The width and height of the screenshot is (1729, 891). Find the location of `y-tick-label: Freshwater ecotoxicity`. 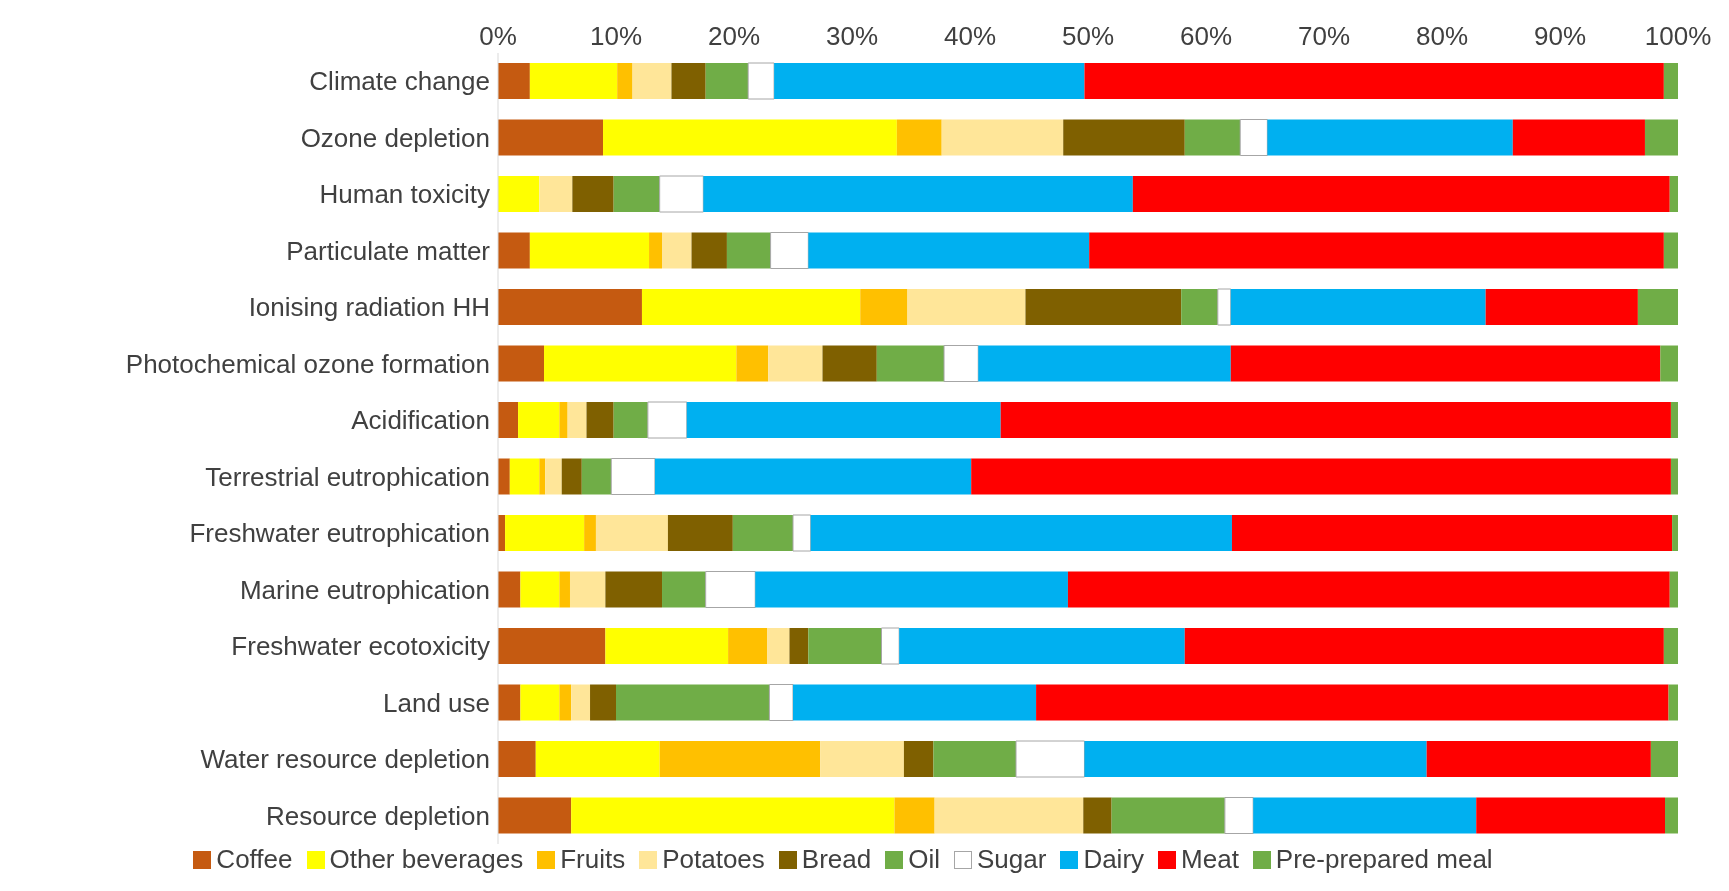

y-tick-label: Freshwater ecotoxicity is located at coordinates (360, 646).